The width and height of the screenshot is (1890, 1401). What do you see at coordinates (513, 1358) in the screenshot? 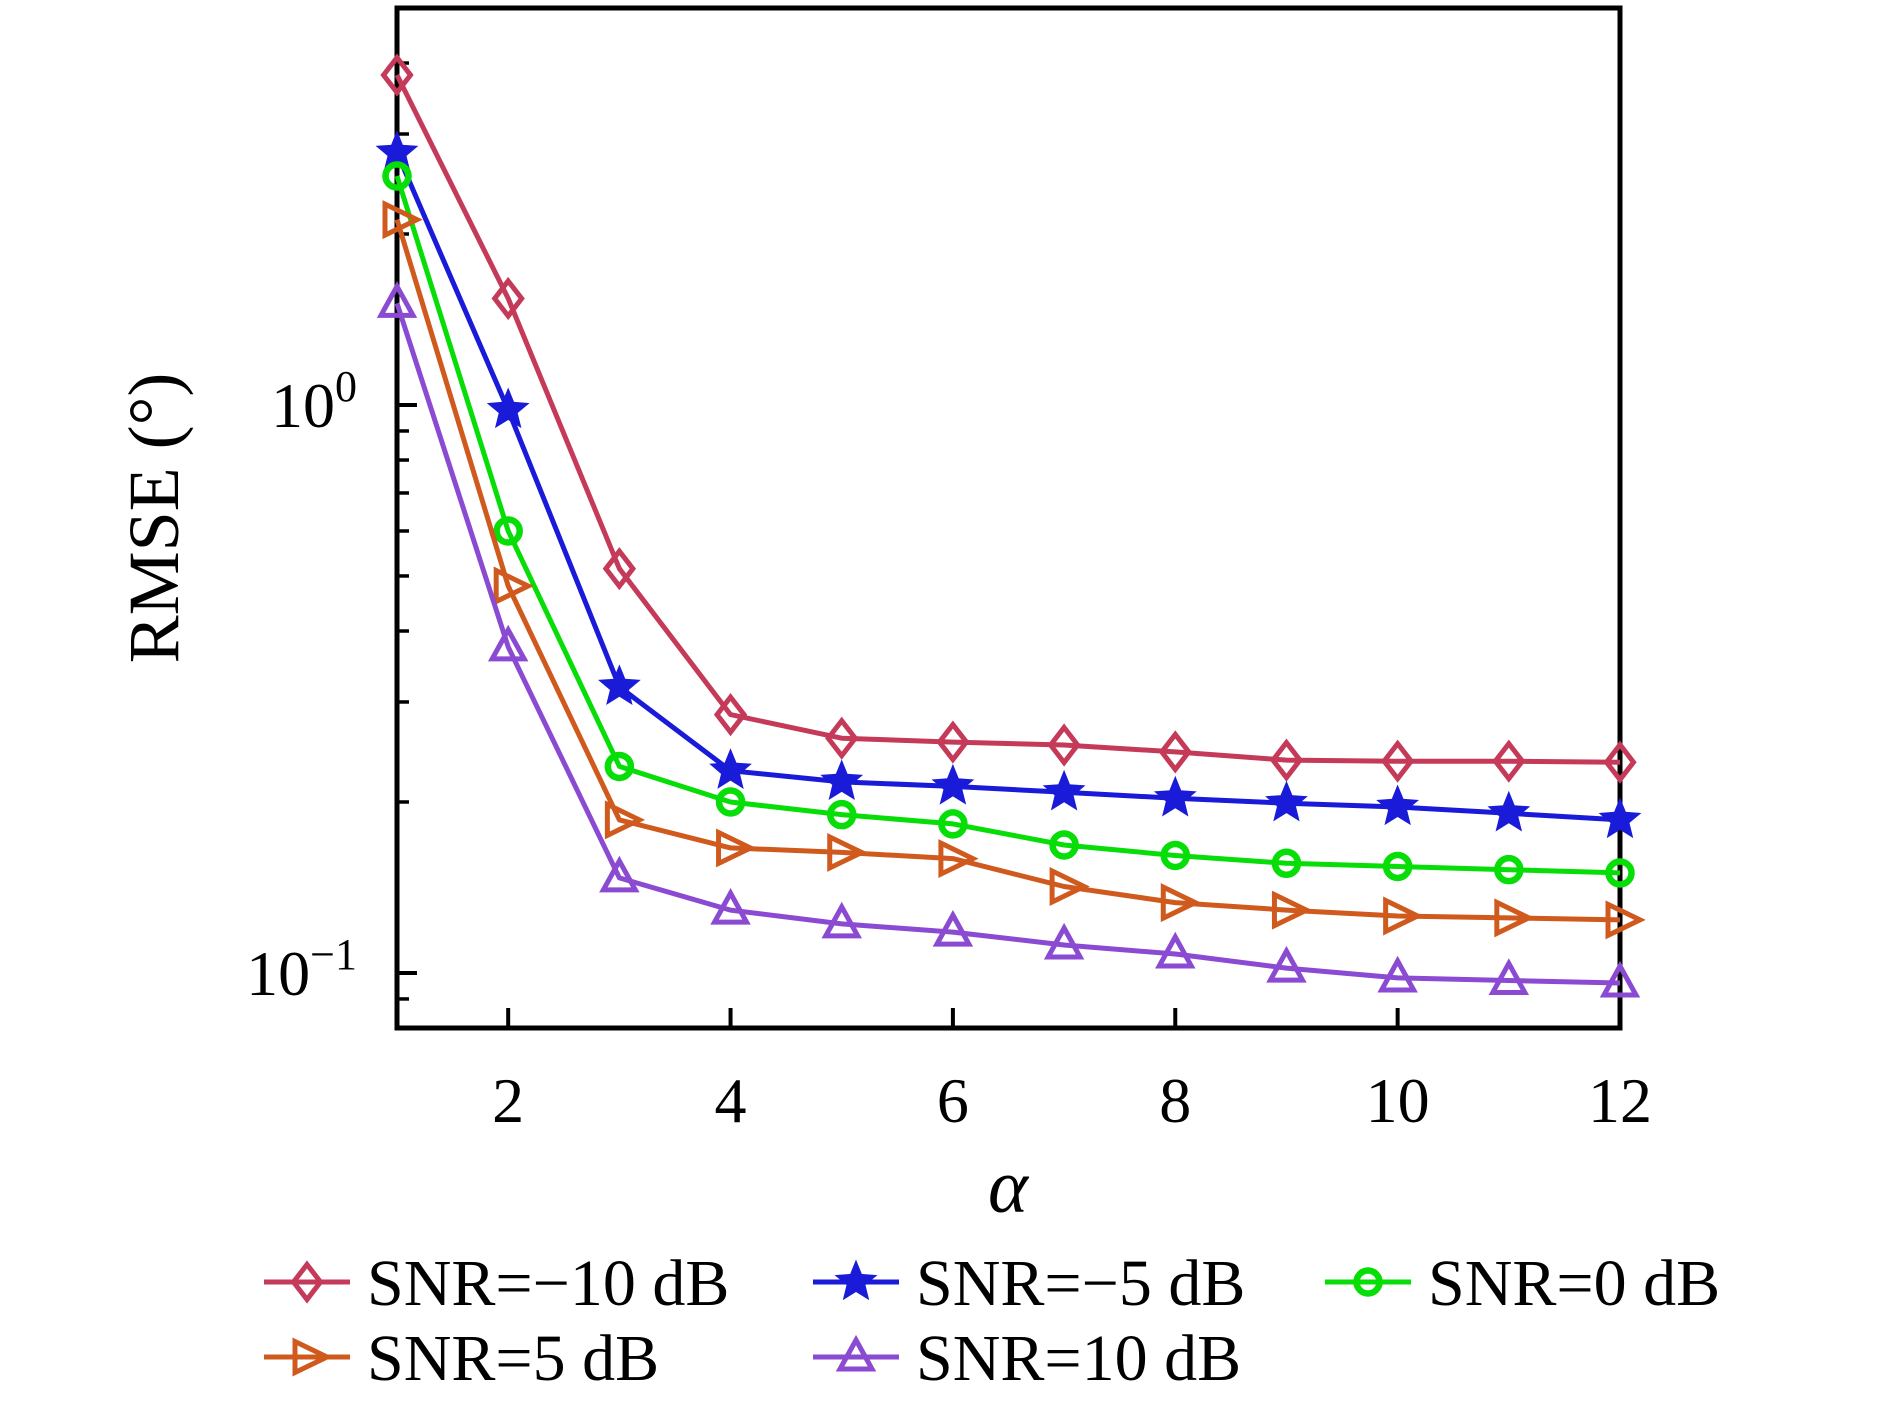
I see `legend-label-snr-5-db: SNR=5 dB` at bounding box center [513, 1358].